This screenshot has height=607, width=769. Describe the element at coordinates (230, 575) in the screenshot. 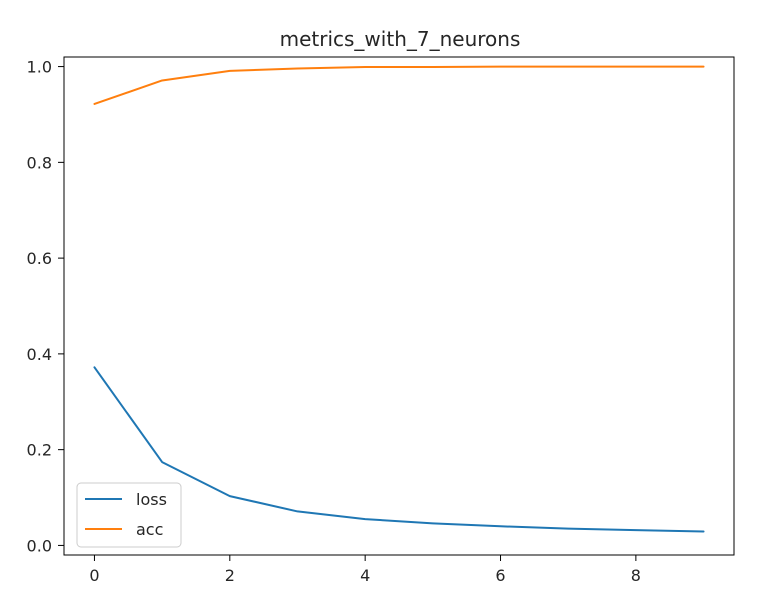

I see `x-tick-label-2: 2` at that location.